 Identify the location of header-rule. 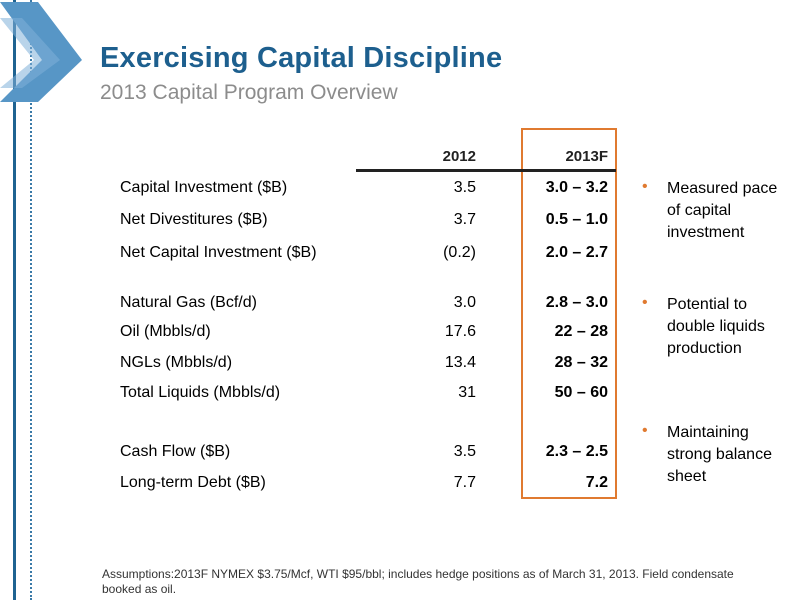
(486, 170).